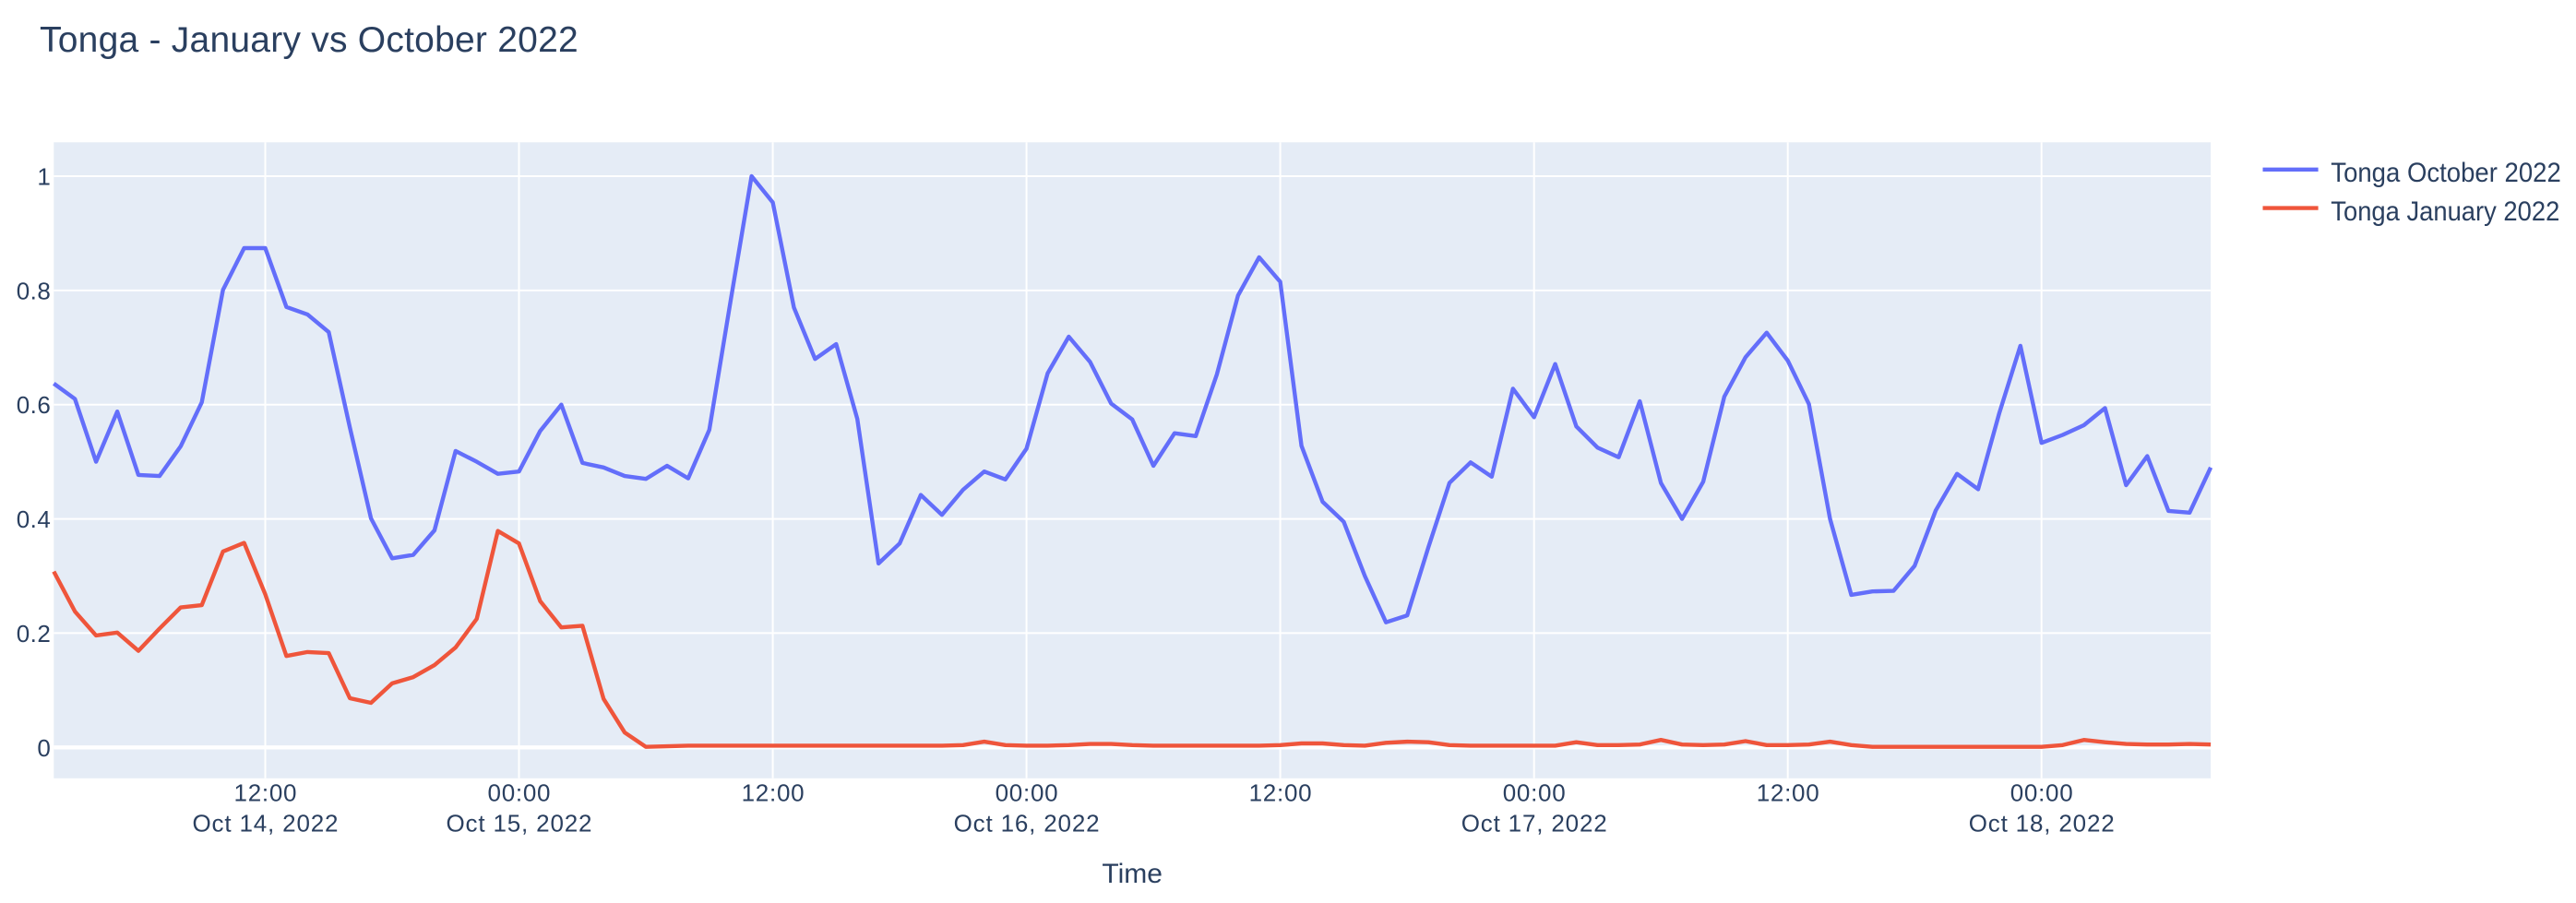 The image size is (2576, 903). Describe the element at coordinates (519, 824) in the screenshot. I see `svg-text: Oct 15, 2022` at that location.